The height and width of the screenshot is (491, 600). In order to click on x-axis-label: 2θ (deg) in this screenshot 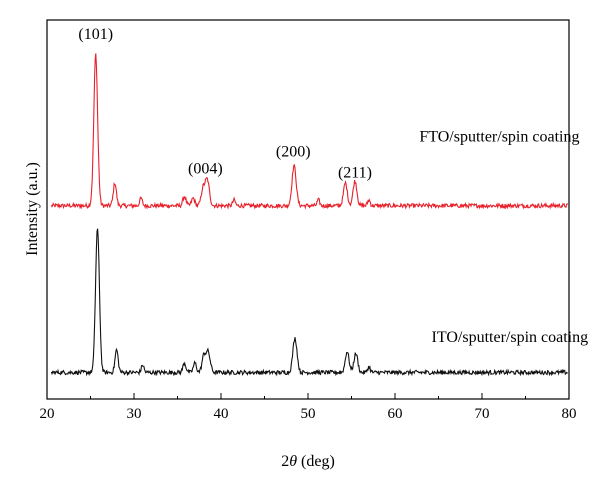, I will do `click(308, 461)`.